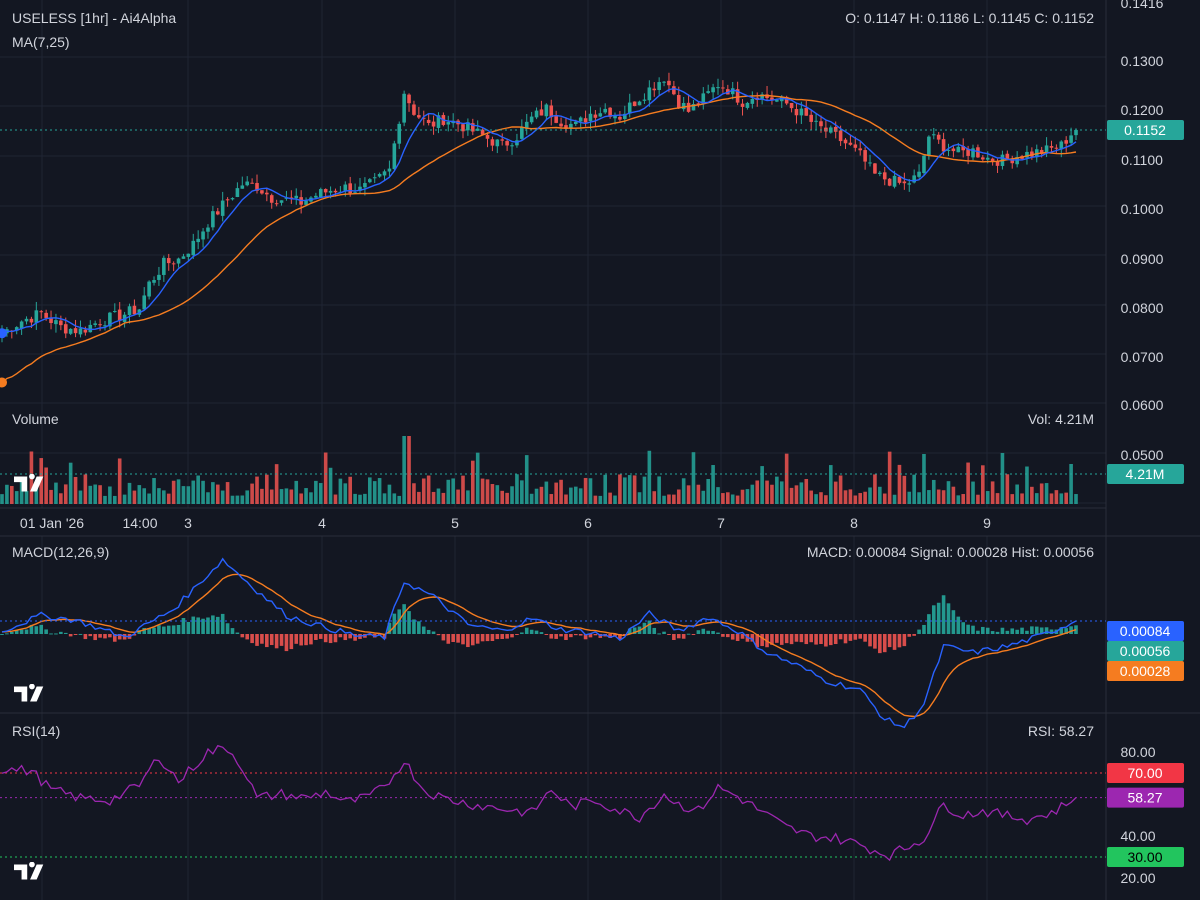 The height and width of the screenshot is (900, 1200). Describe the element at coordinates (539, 645) in the screenshot. I see `signal-line` at that location.